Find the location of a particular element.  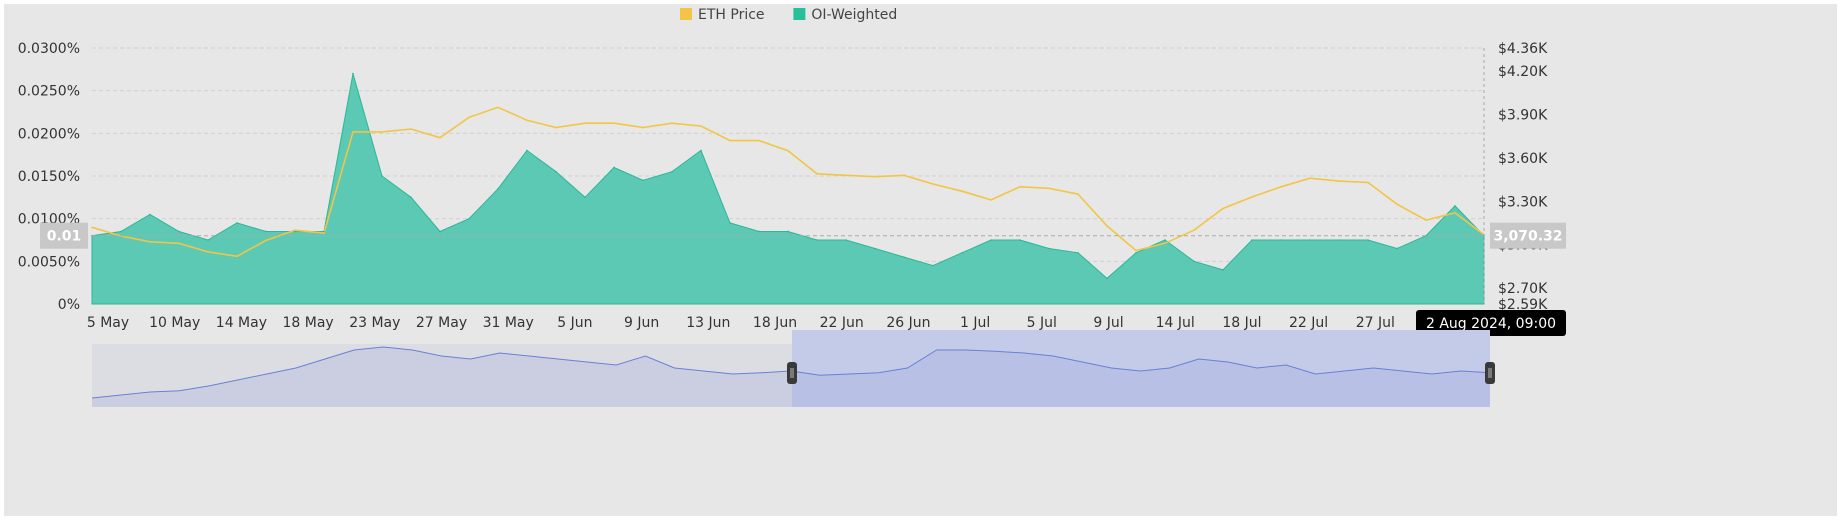

navigator-handle-right is located at coordinates (1490, 373).